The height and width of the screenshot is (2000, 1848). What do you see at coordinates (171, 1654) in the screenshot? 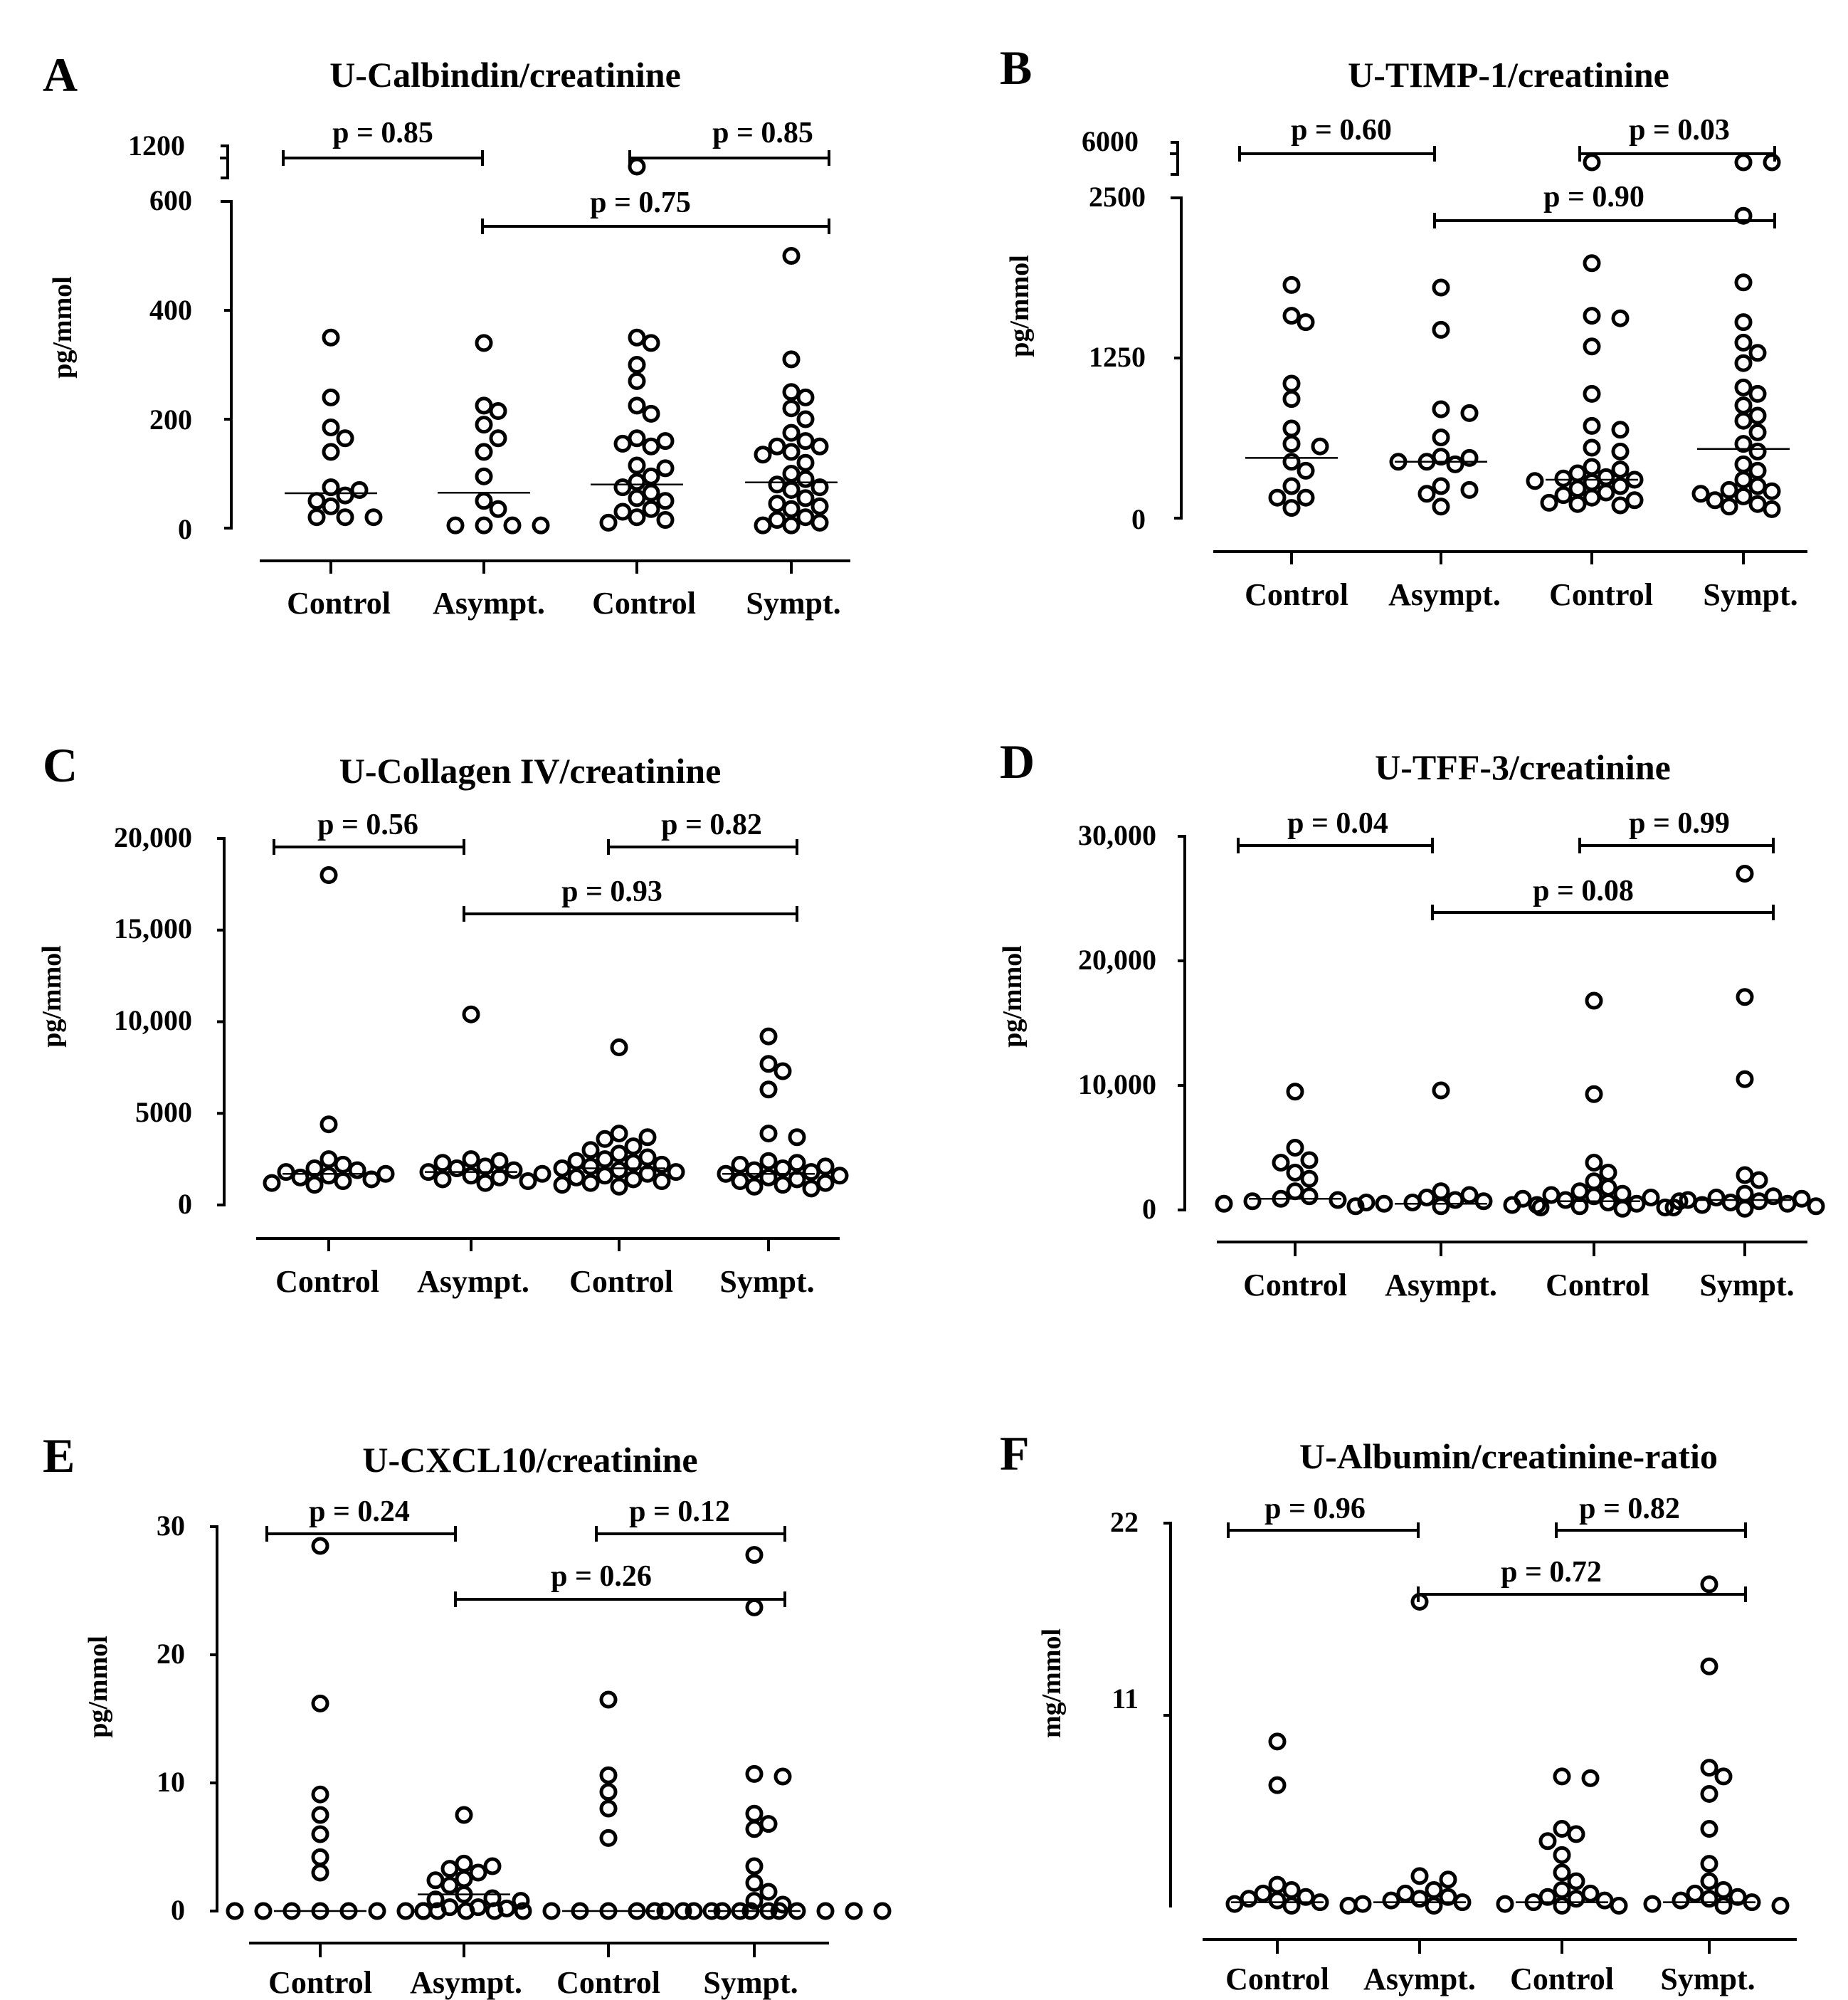
I see `y-tick-label: 20` at bounding box center [171, 1654].